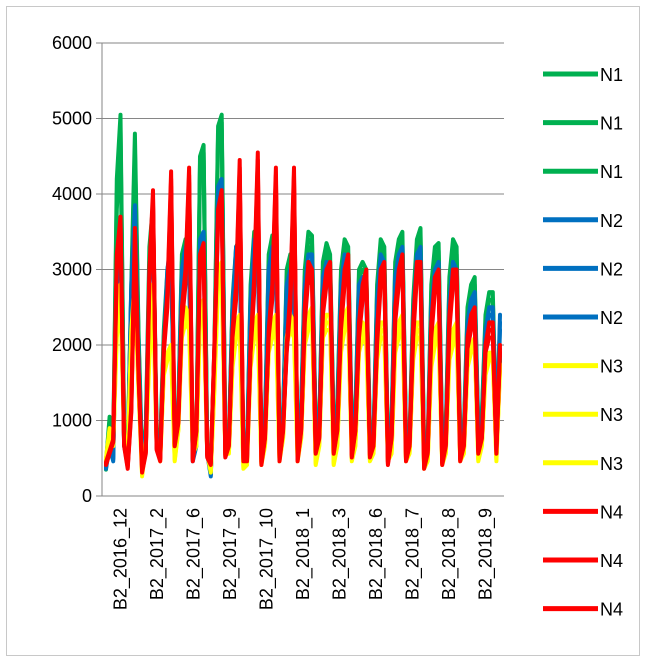 The height and width of the screenshot is (662, 647). I want to click on x-tick-label-1: B2_2017_2, so click(157, 554).